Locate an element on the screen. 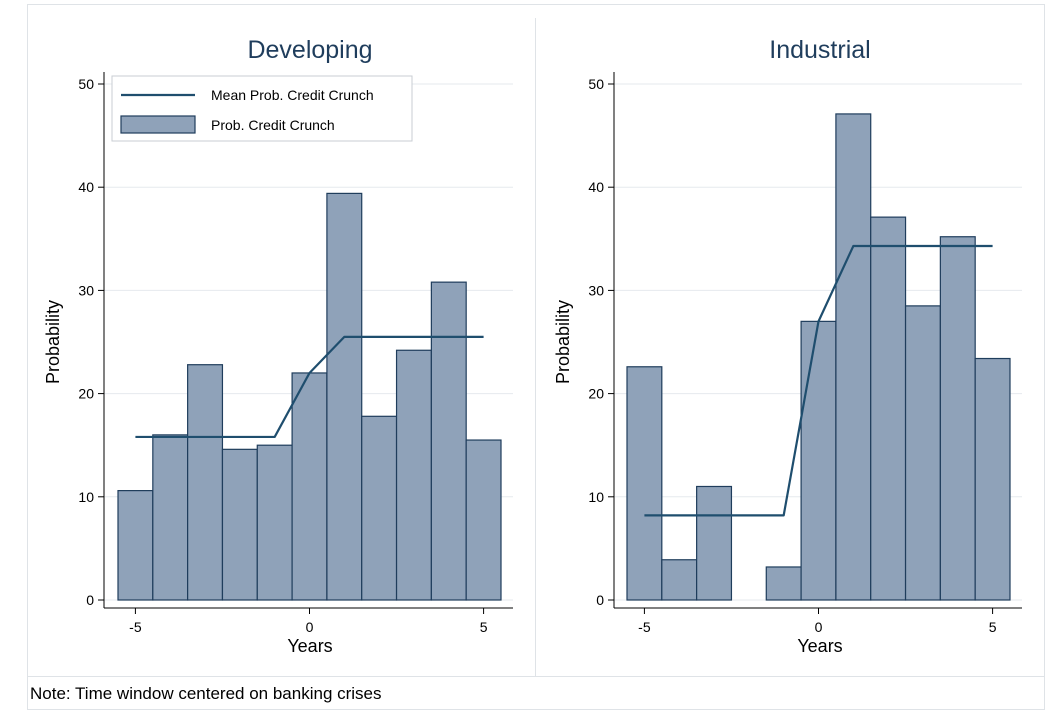 The width and height of the screenshot is (1049, 723). chart-title: Industrial is located at coordinates (819, 50).